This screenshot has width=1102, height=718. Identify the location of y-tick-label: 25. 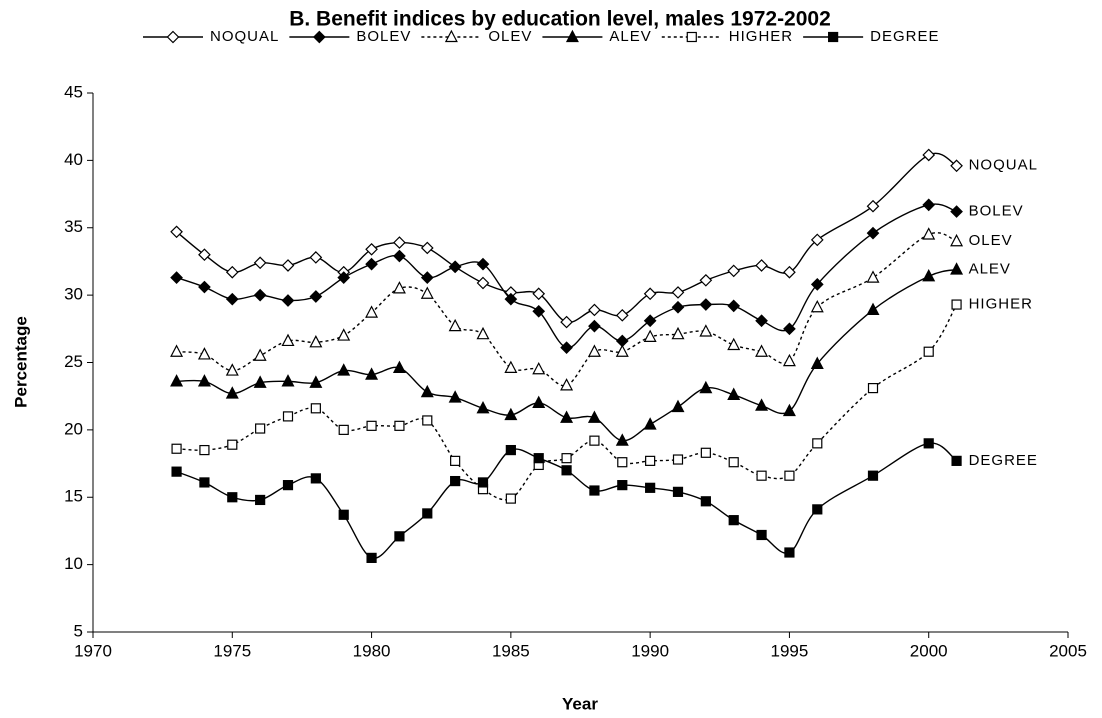
(73, 361).